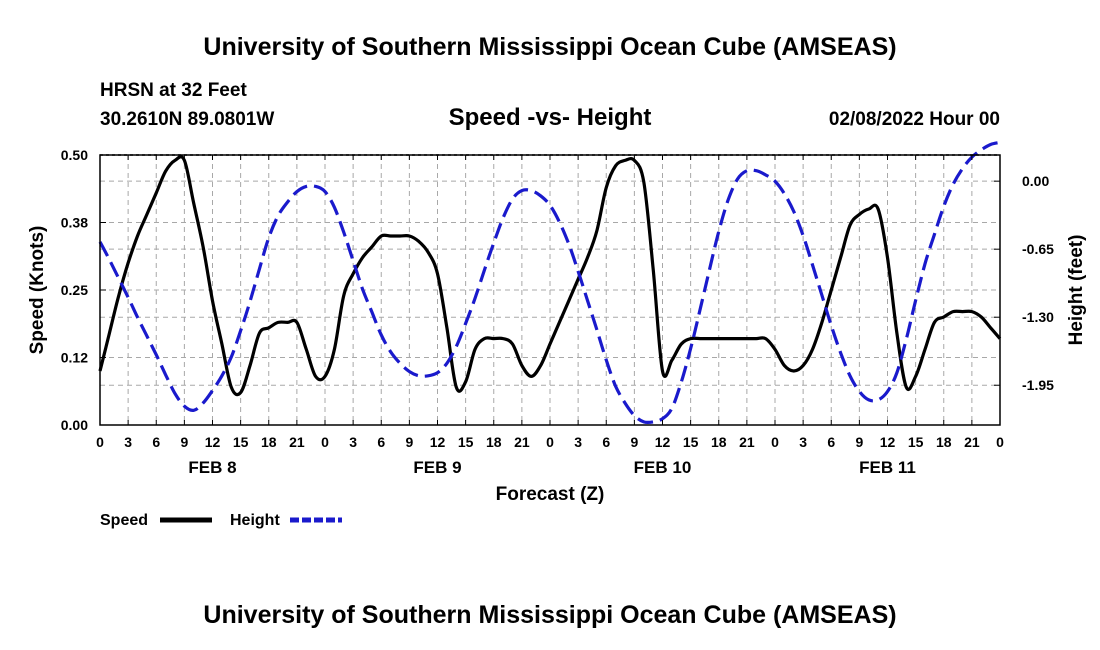 This screenshot has height=650, width=1100. I want to click on x-tick-label-15: 21, so click(522, 442).